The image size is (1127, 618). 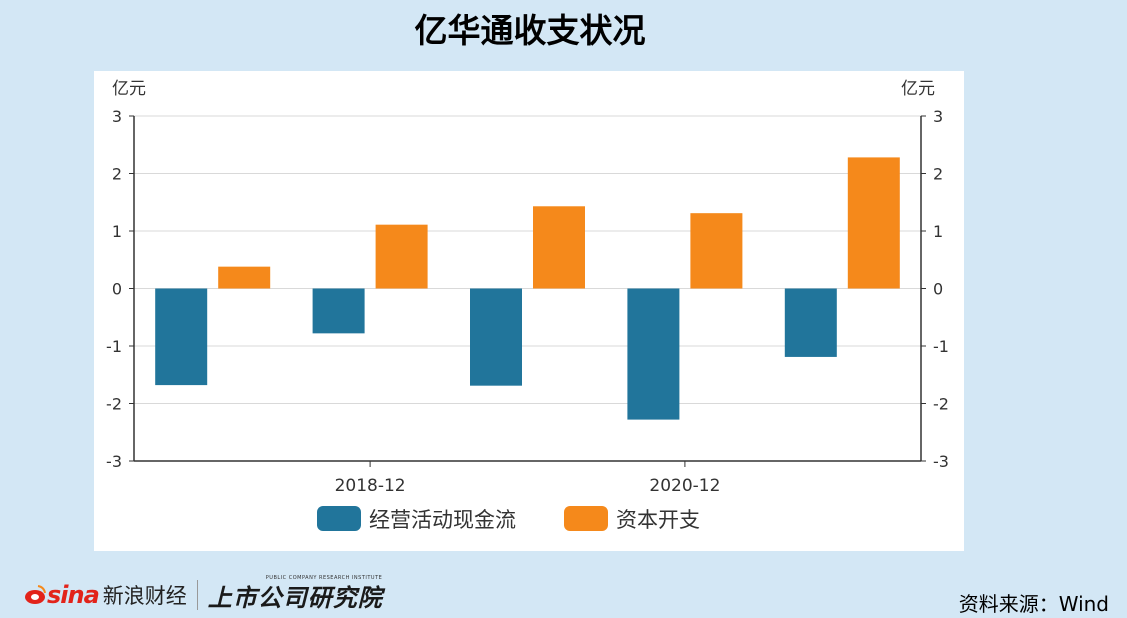 I want to click on logo-divider, so click(x=197, y=595).